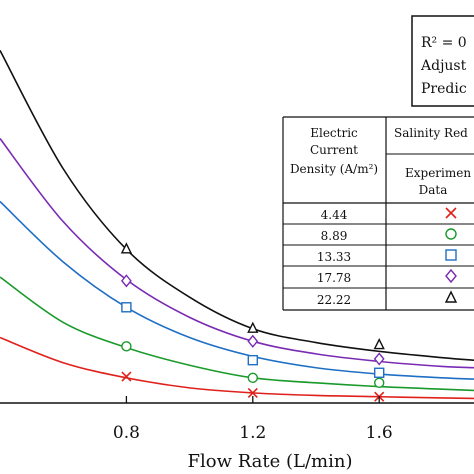 The height and width of the screenshot is (474, 474). I want to click on legend-header-col2: Salinity Red, so click(431, 133).